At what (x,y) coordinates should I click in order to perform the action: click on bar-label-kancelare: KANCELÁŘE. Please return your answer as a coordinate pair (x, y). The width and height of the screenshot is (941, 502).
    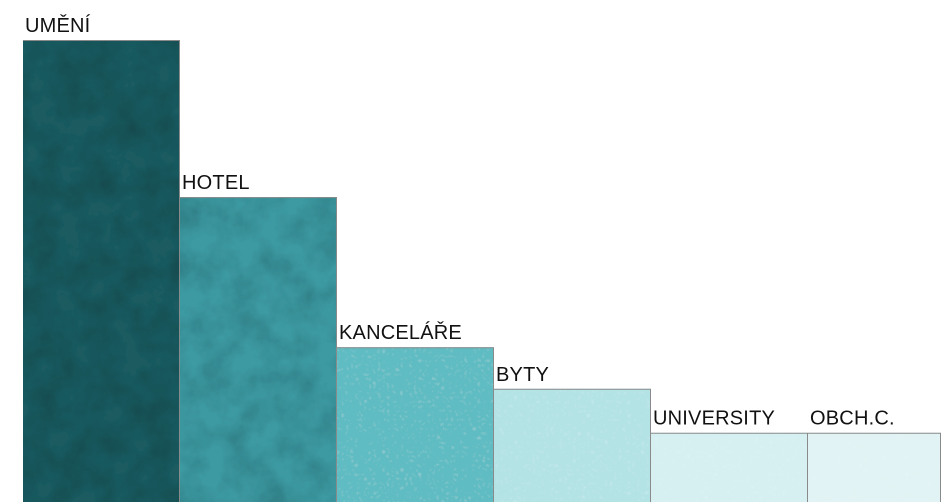
    Looking at the image, I should click on (400, 332).